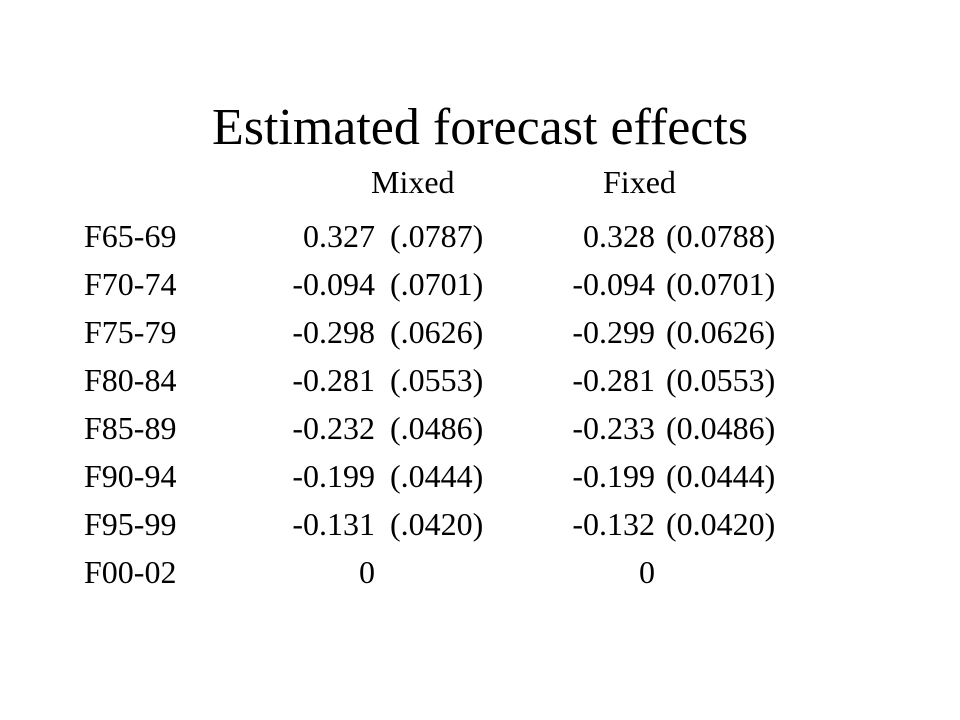 The image size is (960, 720). Describe the element at coordinates (613, 524) in the screenshot. I see `fixed-estimate: -0.132` at that location.